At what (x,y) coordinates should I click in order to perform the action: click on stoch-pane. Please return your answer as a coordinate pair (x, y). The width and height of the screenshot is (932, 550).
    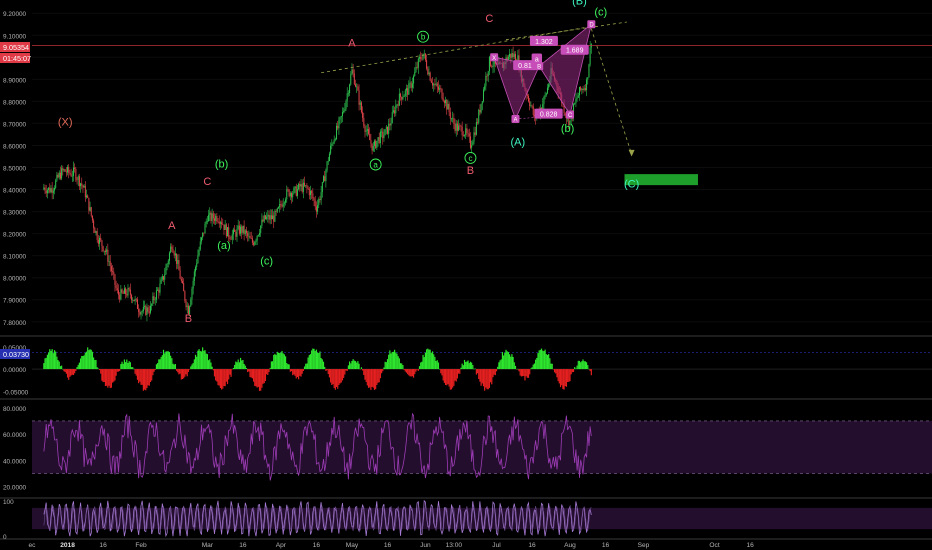
    Looking at the image, I should click on (482, 518).